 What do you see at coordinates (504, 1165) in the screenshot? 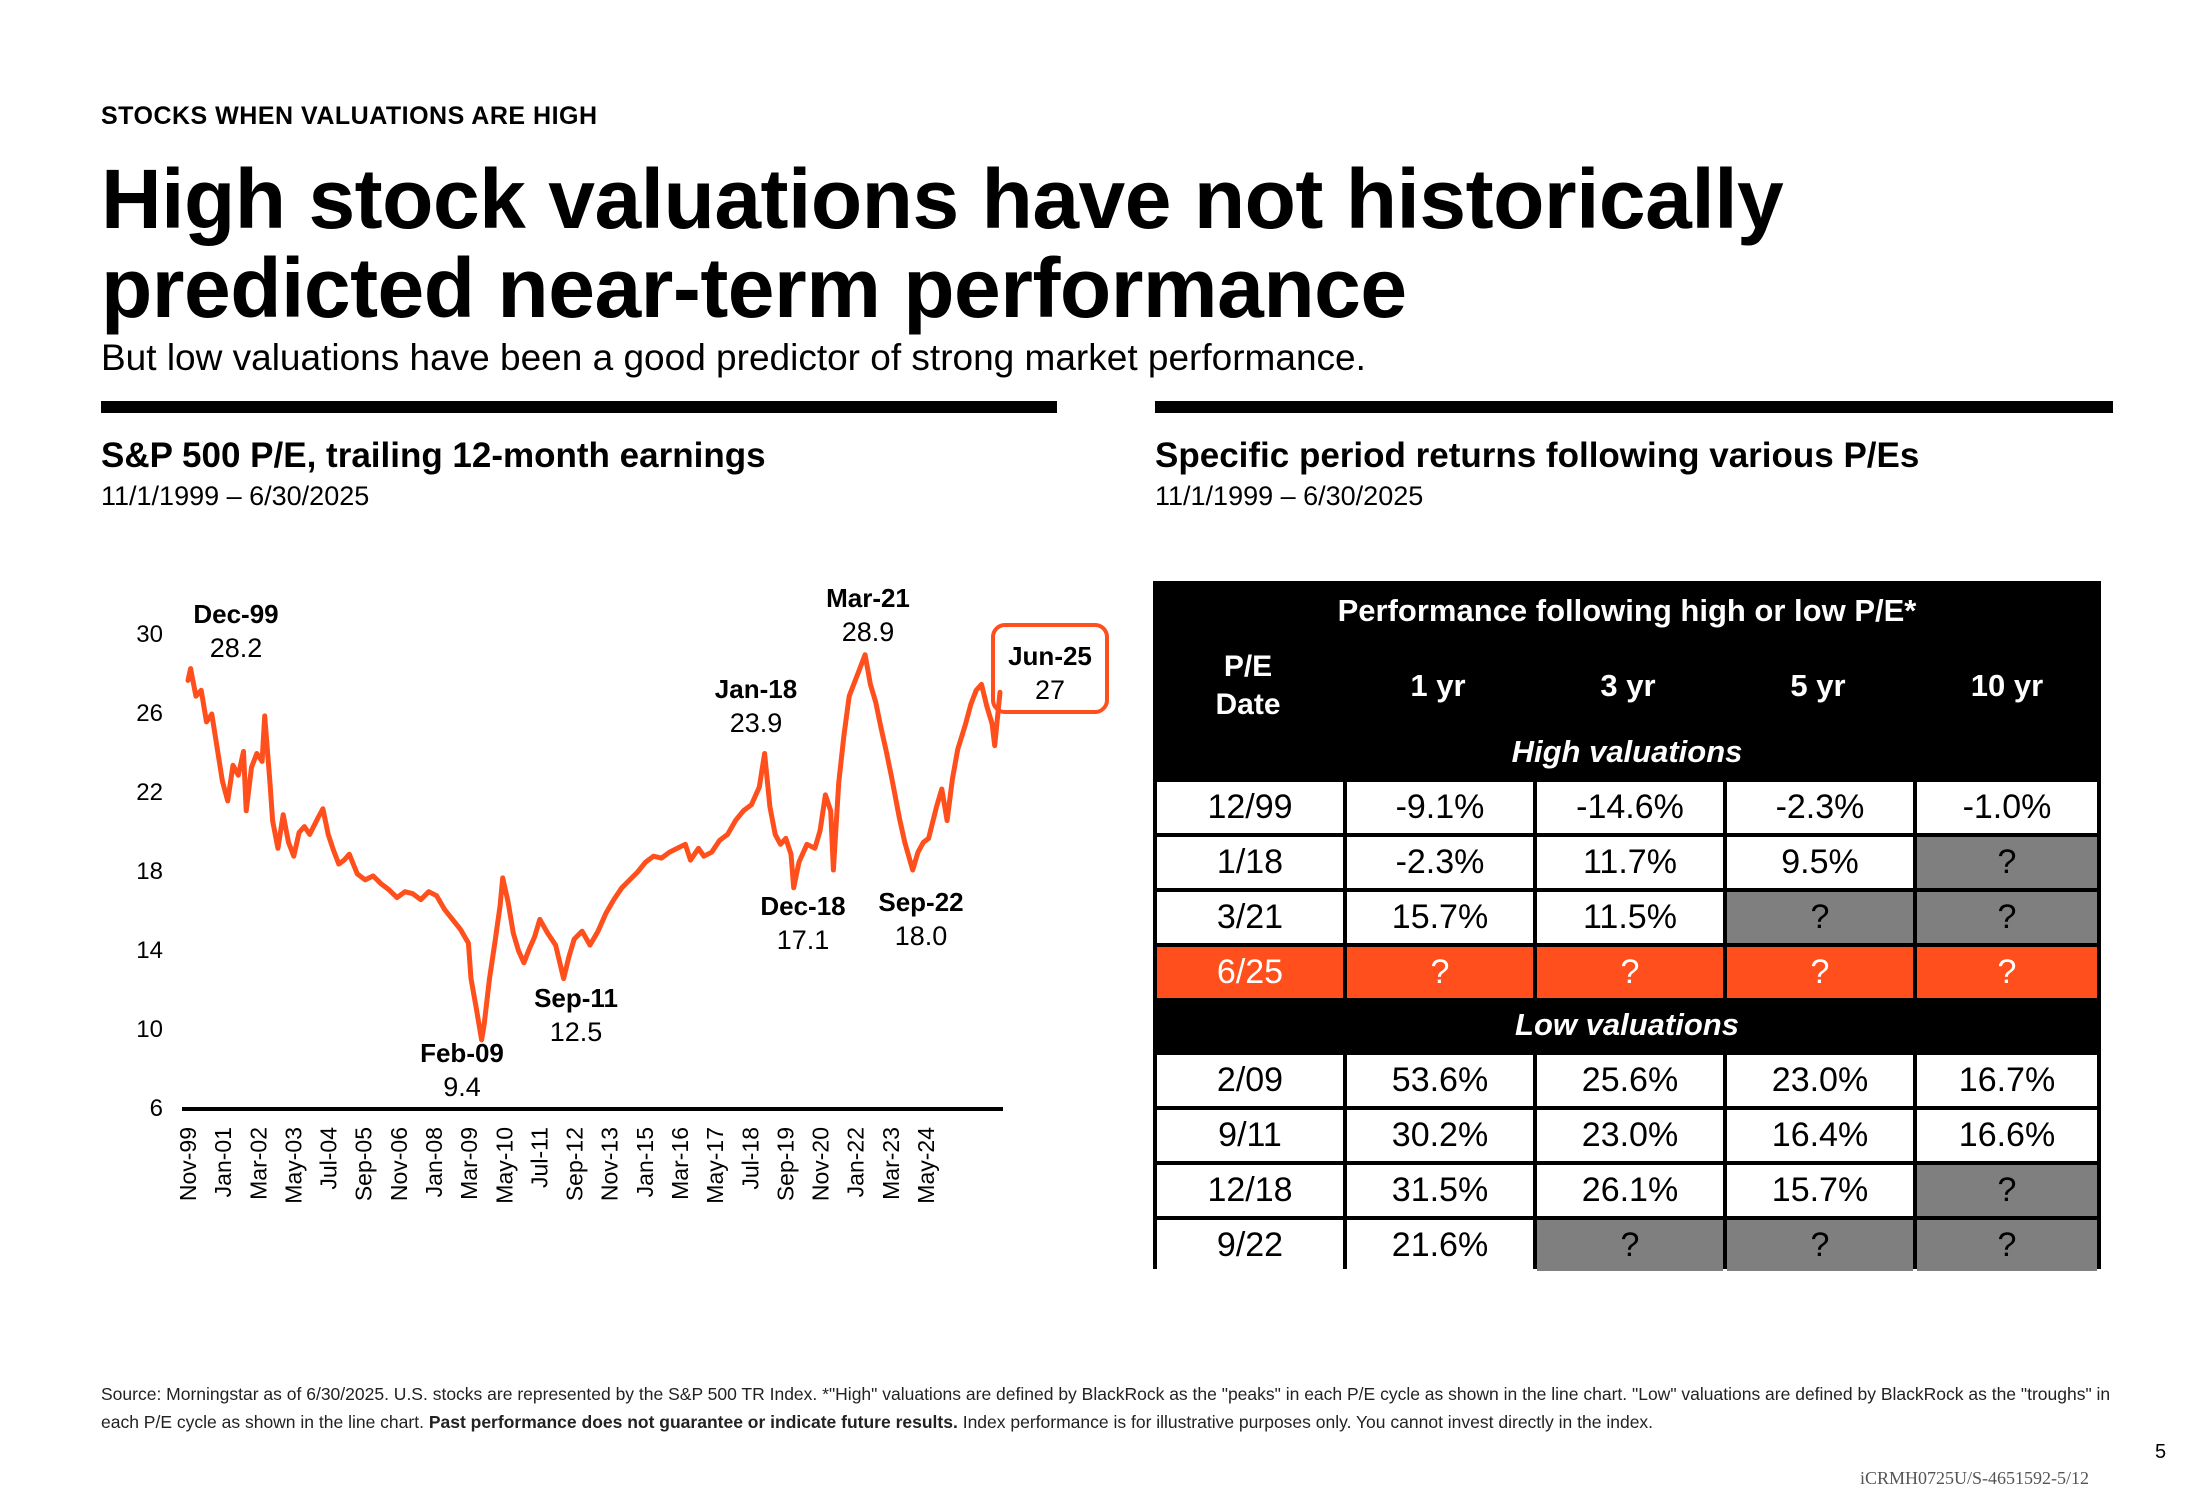
I see `x-tick-label: May-10` at bounding box center [504, 1165].